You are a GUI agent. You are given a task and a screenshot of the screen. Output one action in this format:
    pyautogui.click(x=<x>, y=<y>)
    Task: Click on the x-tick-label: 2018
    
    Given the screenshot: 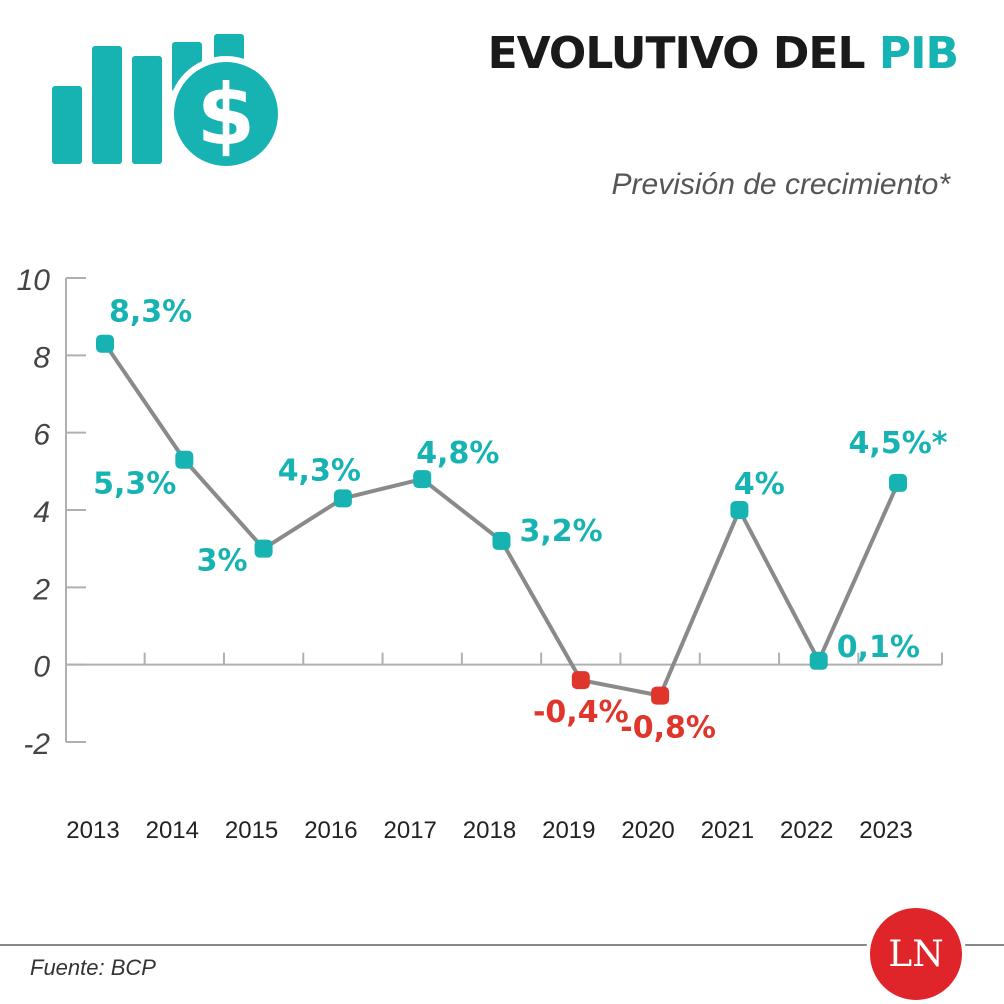 What is the action you would take?
    pyautogui.click(x=489, y=830)
    